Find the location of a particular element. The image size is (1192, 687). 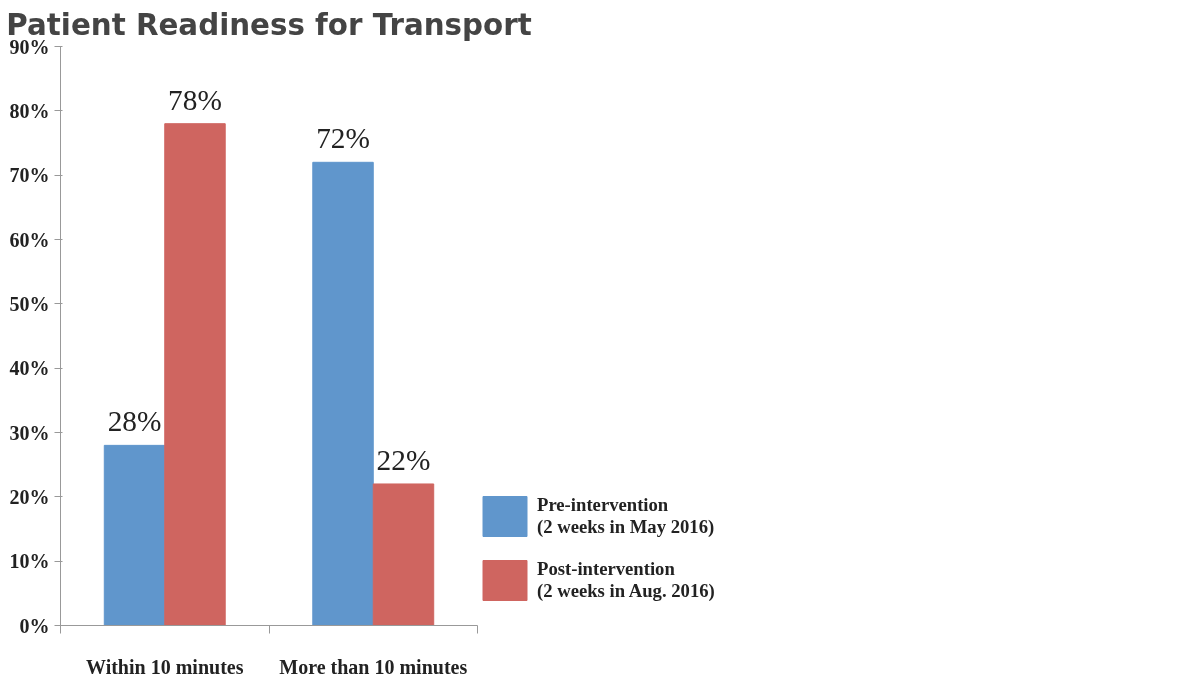

legend-label: Pre-intervention (2 weeks in May 2016) is located at coordinates (626, 516).